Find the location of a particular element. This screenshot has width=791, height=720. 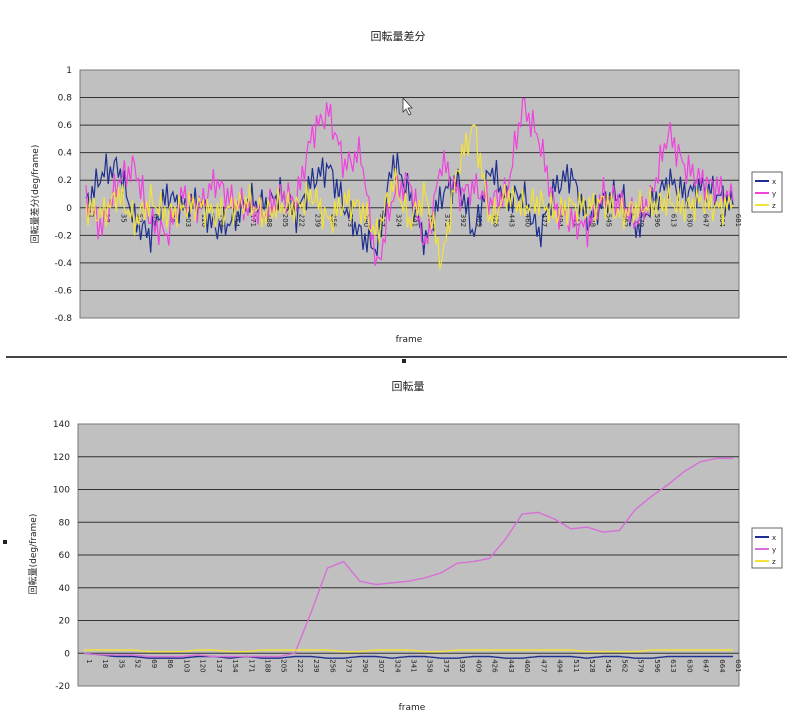

y-tick-label: 60 is located at coordinates (65, 556).